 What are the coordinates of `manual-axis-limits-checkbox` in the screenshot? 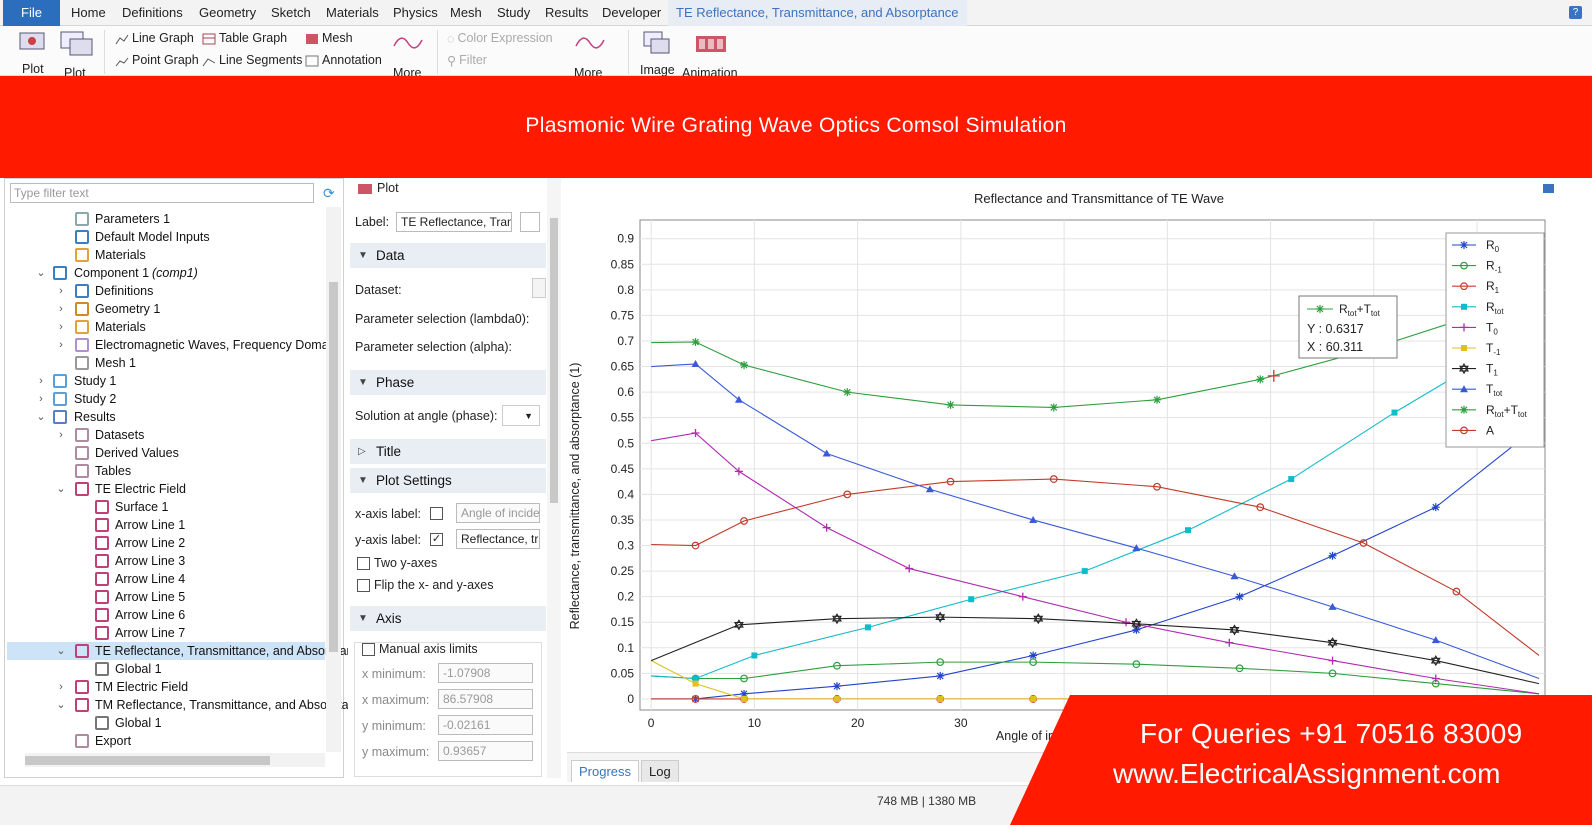 It's located at (368, 649).